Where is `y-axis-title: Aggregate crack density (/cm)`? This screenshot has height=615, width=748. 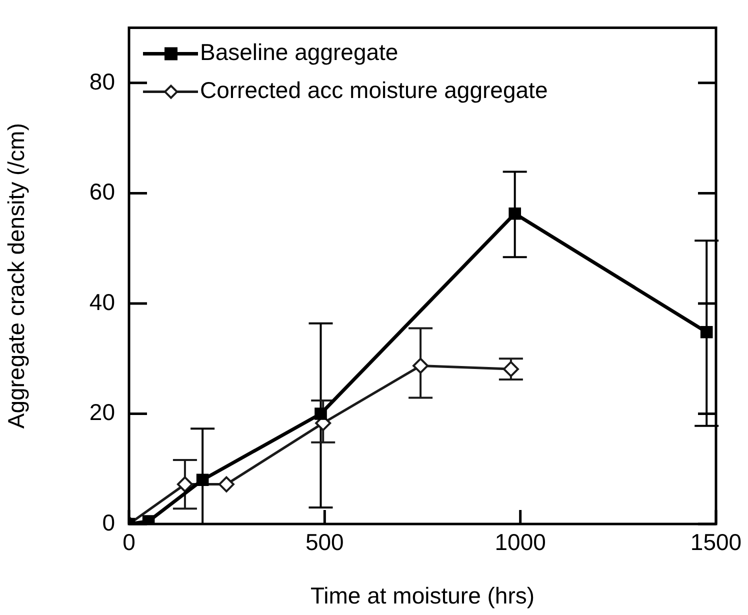
y-axis-title: Aggregate crack density (/cm) is located at coordinates (16, 276).